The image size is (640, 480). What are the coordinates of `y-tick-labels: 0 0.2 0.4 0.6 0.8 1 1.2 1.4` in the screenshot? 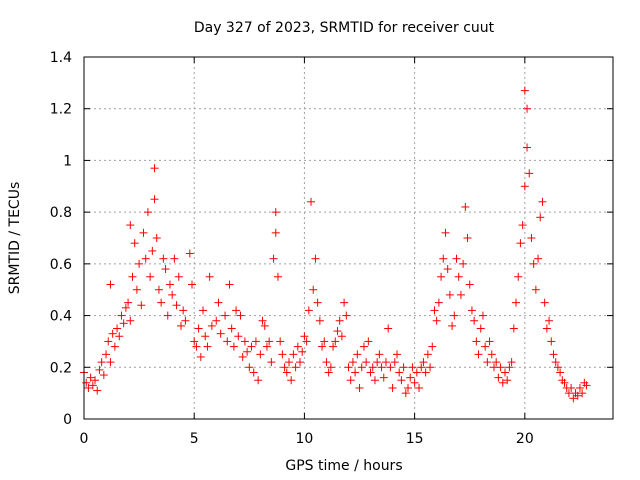 It's located at (61, 239).